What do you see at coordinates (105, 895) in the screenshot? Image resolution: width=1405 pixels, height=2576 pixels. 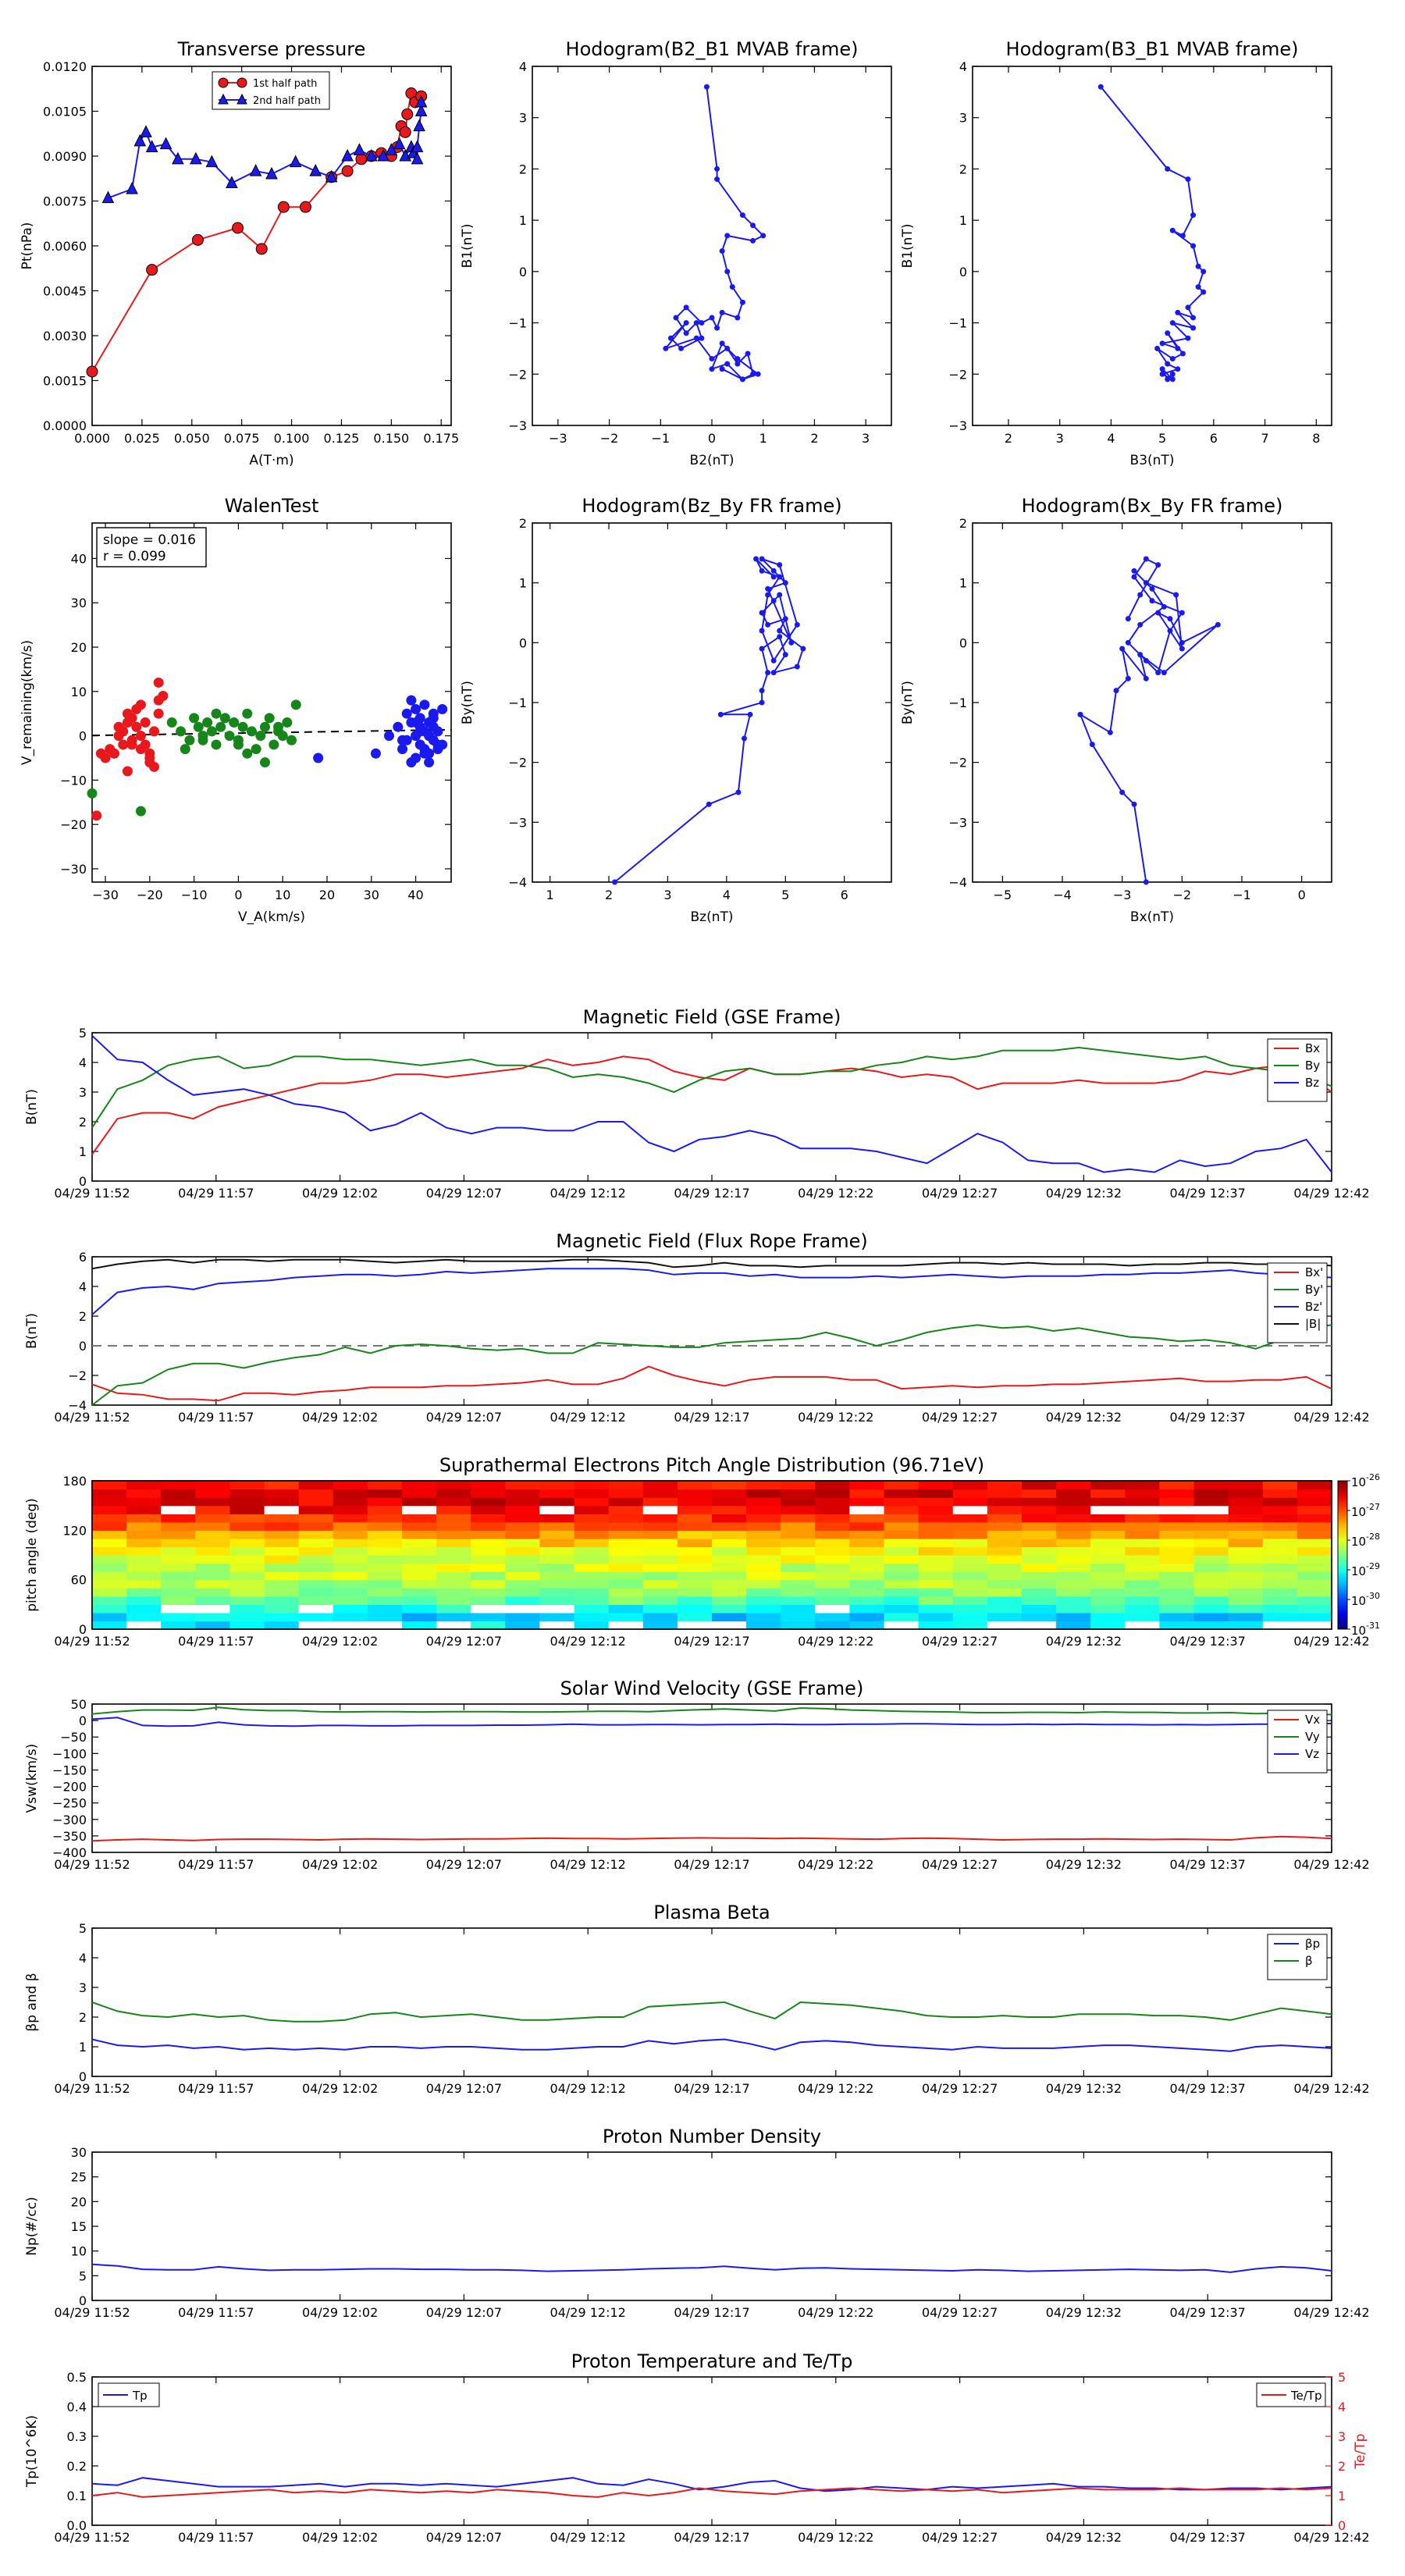 I see `walen-xtick-label: −30` at bounding box center [105, 895].